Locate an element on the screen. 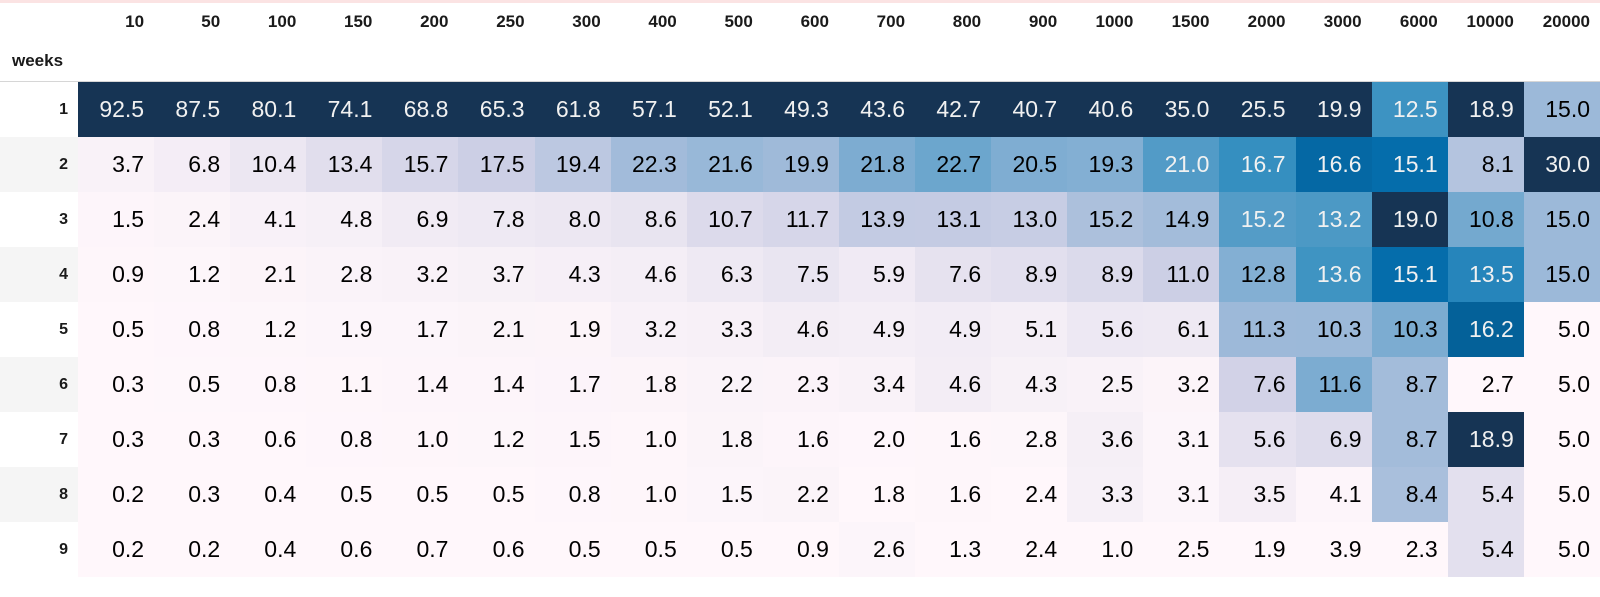 Image resolution: width=1600 pixels, height=597 pixels. column-header: 500 is located at coordinates (738, 21).